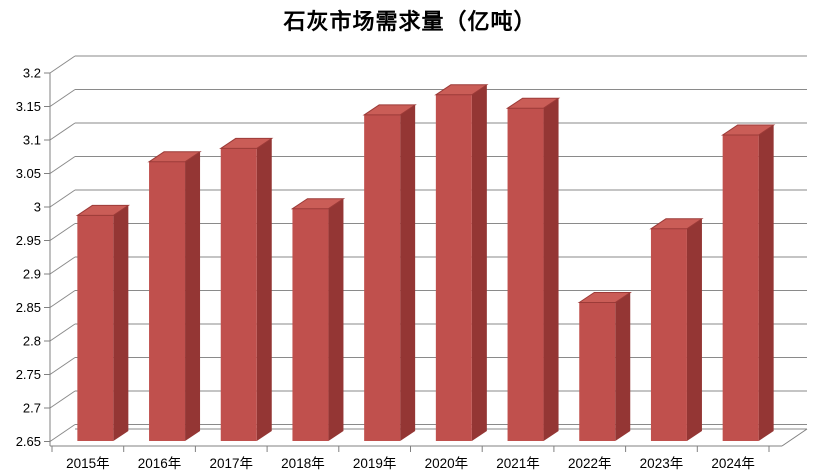  I want to click on floor-right-edge, so click(794, 437).